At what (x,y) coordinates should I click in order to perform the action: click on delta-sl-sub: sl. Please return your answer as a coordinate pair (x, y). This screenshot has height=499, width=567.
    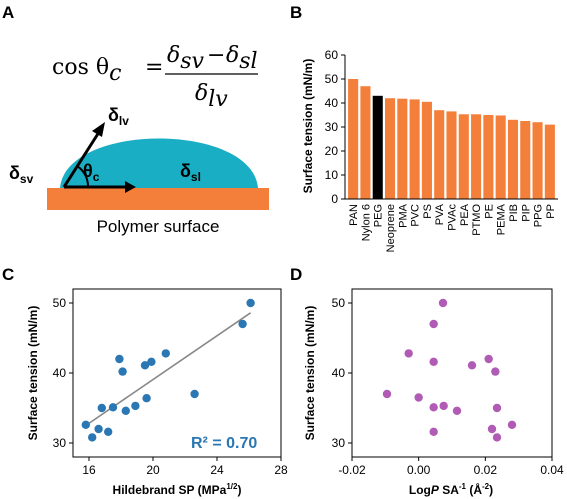
    Looking at the image, I should click on (196, 177).